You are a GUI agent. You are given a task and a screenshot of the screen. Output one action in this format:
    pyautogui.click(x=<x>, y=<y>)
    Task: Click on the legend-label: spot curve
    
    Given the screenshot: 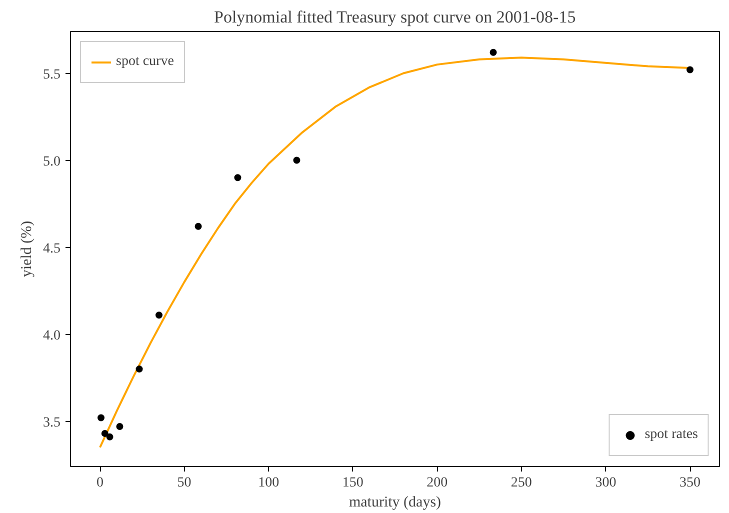 What is the action you would take?
    pyautogui.click(x=145, y=62)
    